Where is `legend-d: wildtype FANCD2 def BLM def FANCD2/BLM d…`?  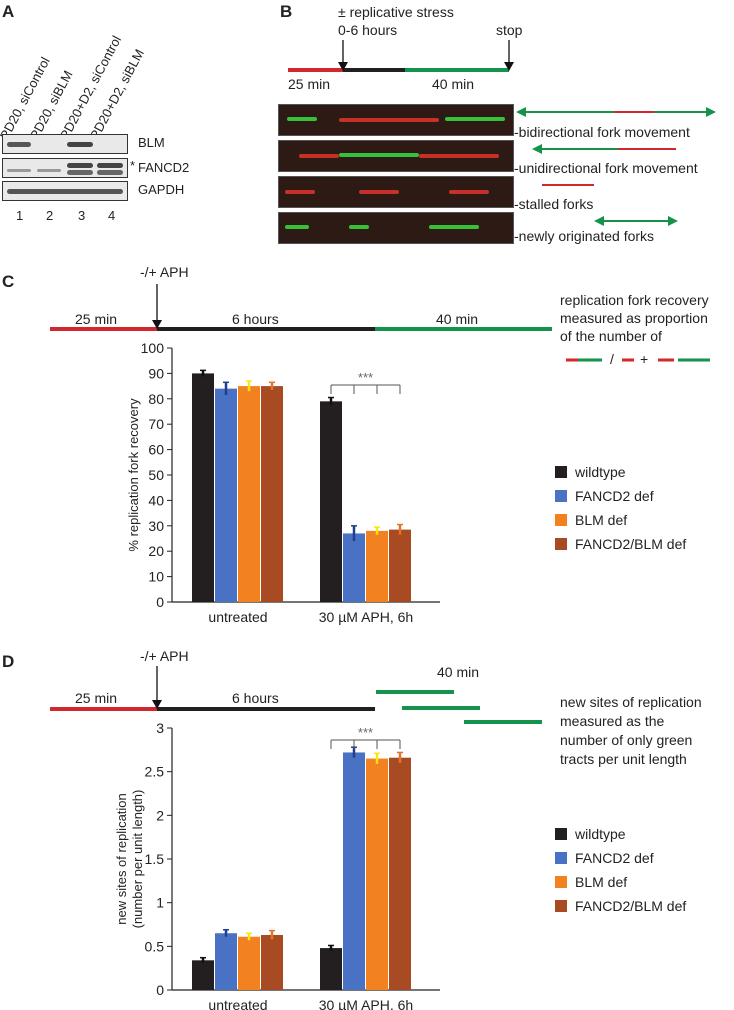 legend-d: wildtype FANCD2 def BLM def FANCD2/BLM d… is located at coordinates (642, 877).